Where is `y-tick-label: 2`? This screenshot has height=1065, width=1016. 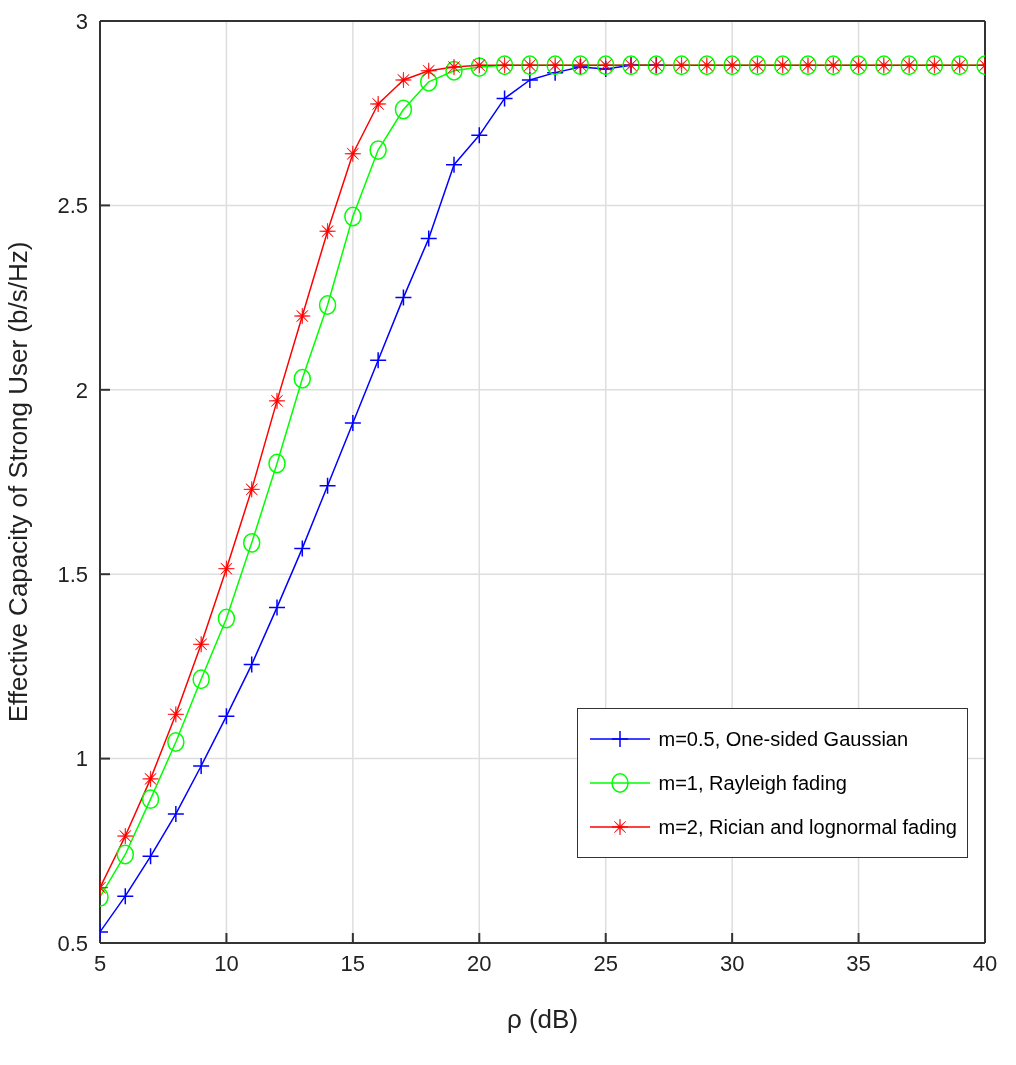
y-tick-label: 2 is located at coordinates (81, 390).